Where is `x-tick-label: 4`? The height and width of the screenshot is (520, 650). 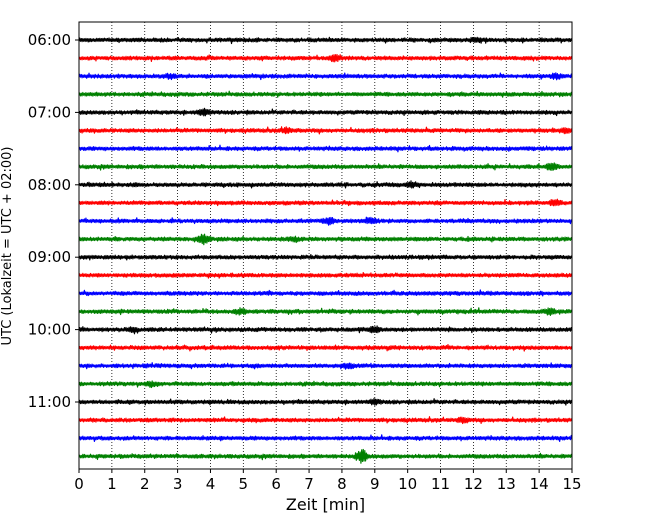
x-tick-label: 4 is located at coordinates (211, 484).